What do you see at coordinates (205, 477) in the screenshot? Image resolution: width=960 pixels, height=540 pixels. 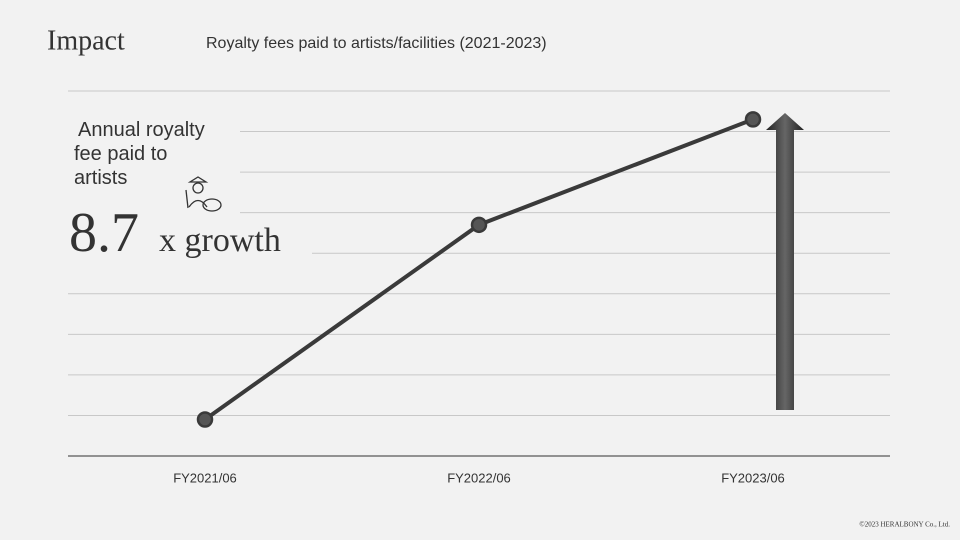 I see `x-tick-label: FY2021/06` at bounding box center [205, 477].